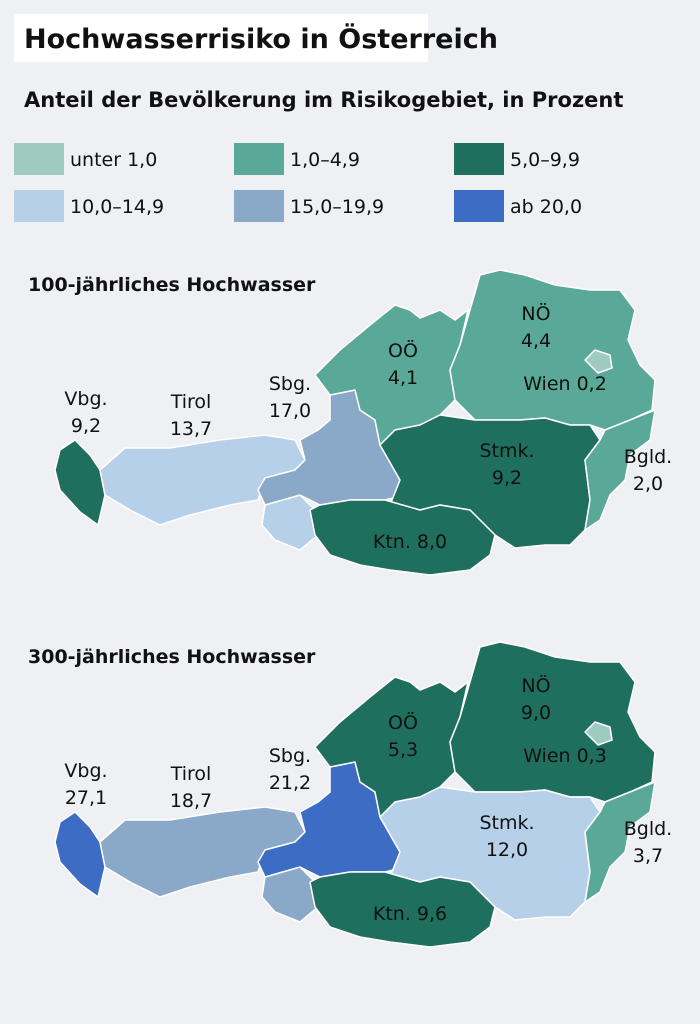 This screenshot has height=1024, width=700. What do you see at coordinates (85, 412) in the screenshot?
I see `region-label: Vbg. 9,2` at bounding box center [85, 412].